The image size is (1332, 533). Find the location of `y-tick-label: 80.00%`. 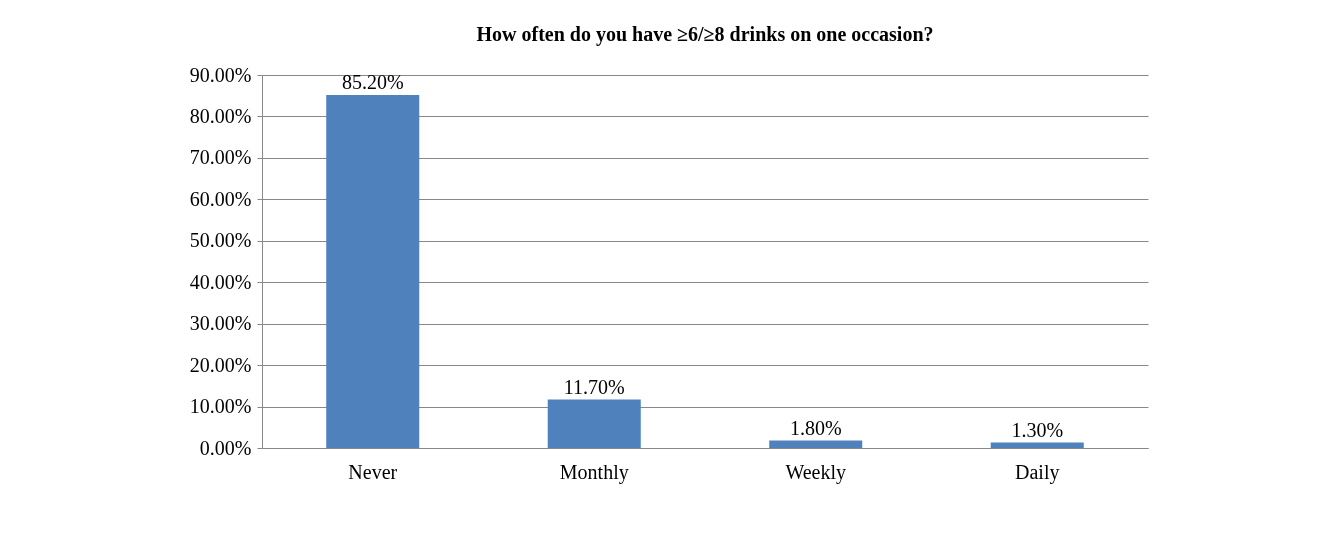

y-tick-label: 80.00% is located at coordinates (220, 115).